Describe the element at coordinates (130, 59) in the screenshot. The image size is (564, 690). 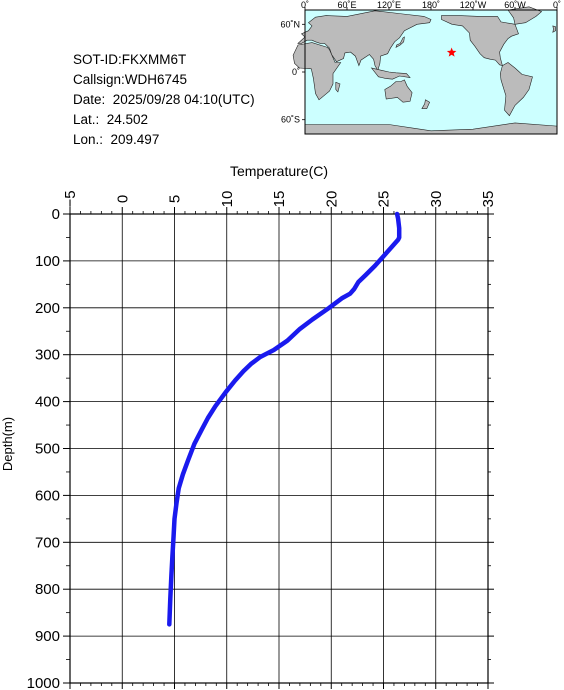
I see `sot-id: SOT-ID:FKXMM6T` at that location.